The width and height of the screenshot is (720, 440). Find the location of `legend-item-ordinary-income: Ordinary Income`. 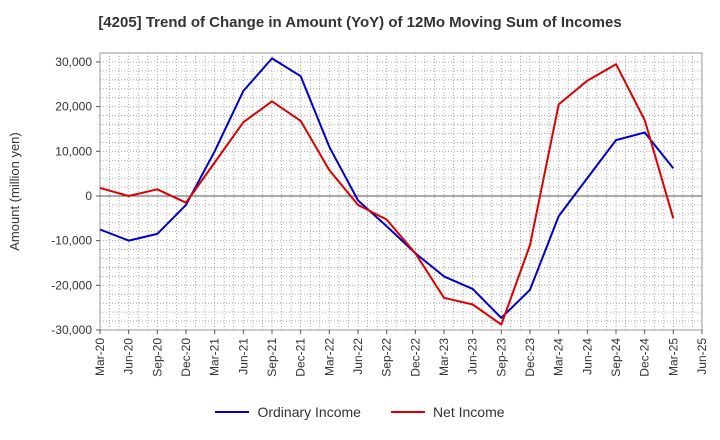

legend-item-ordinary-income: Ordinary Income is located at coordinates (288, 412).